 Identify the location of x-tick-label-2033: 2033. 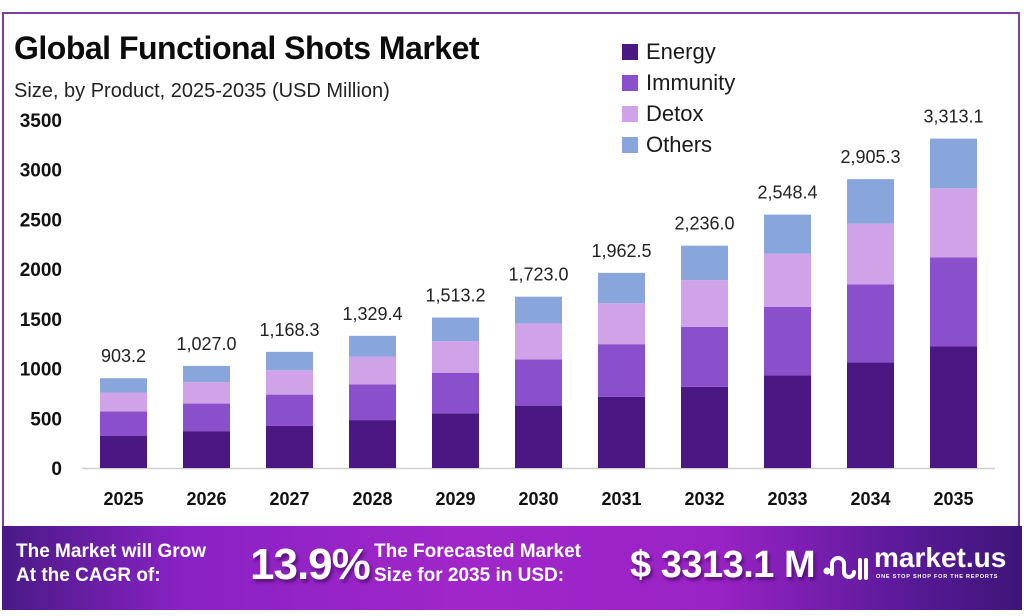
(787, 499).